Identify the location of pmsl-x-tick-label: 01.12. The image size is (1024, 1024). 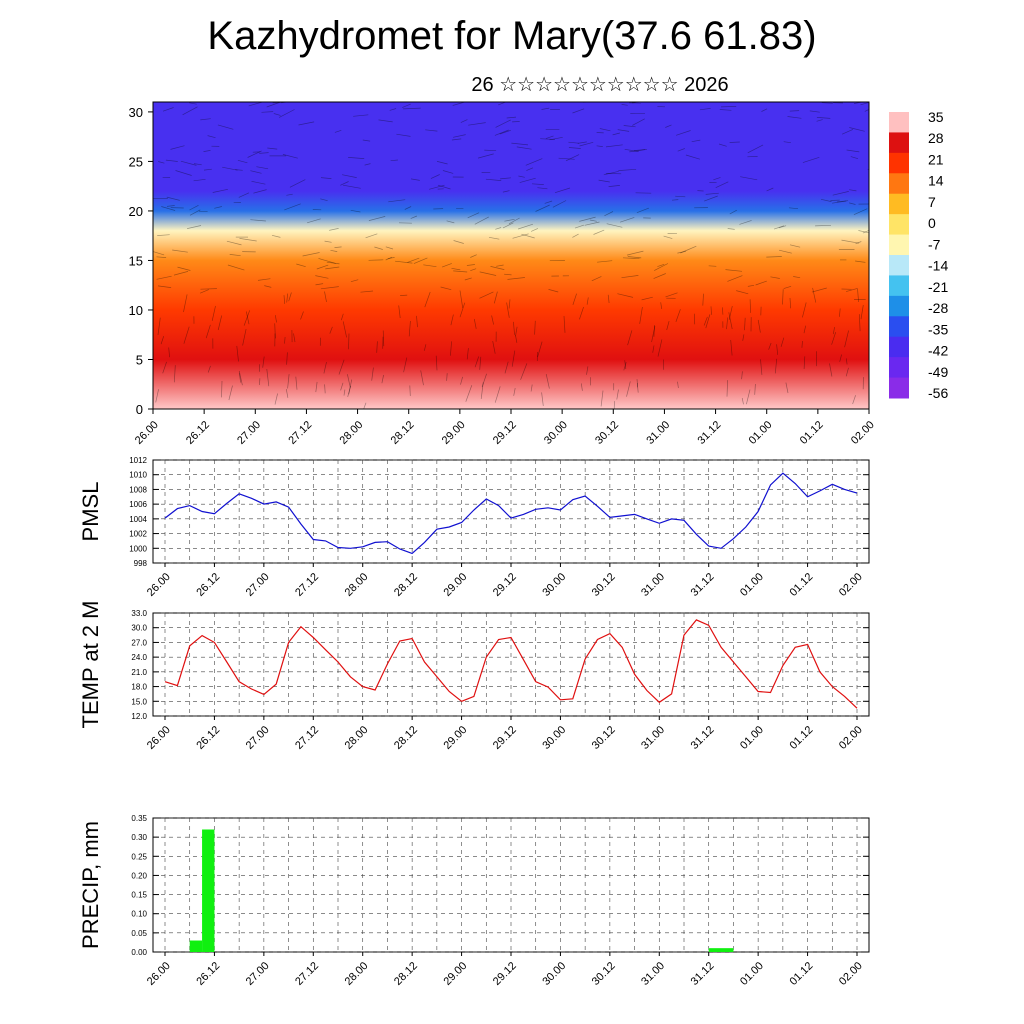
(801, 585).